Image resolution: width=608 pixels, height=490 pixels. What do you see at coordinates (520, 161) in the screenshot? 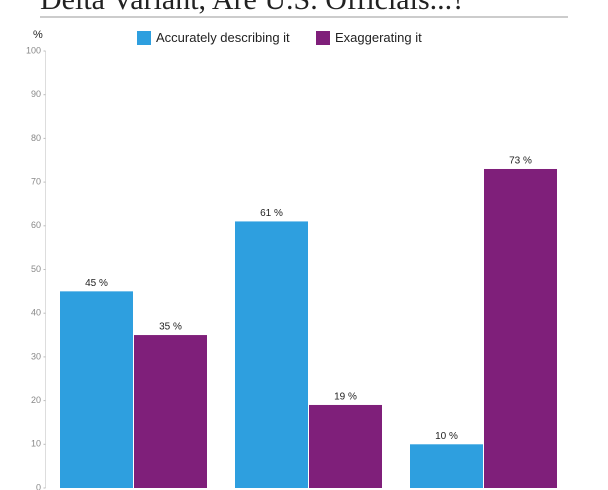
I see `value-label: 73 %` at bounding box center [520, 161].